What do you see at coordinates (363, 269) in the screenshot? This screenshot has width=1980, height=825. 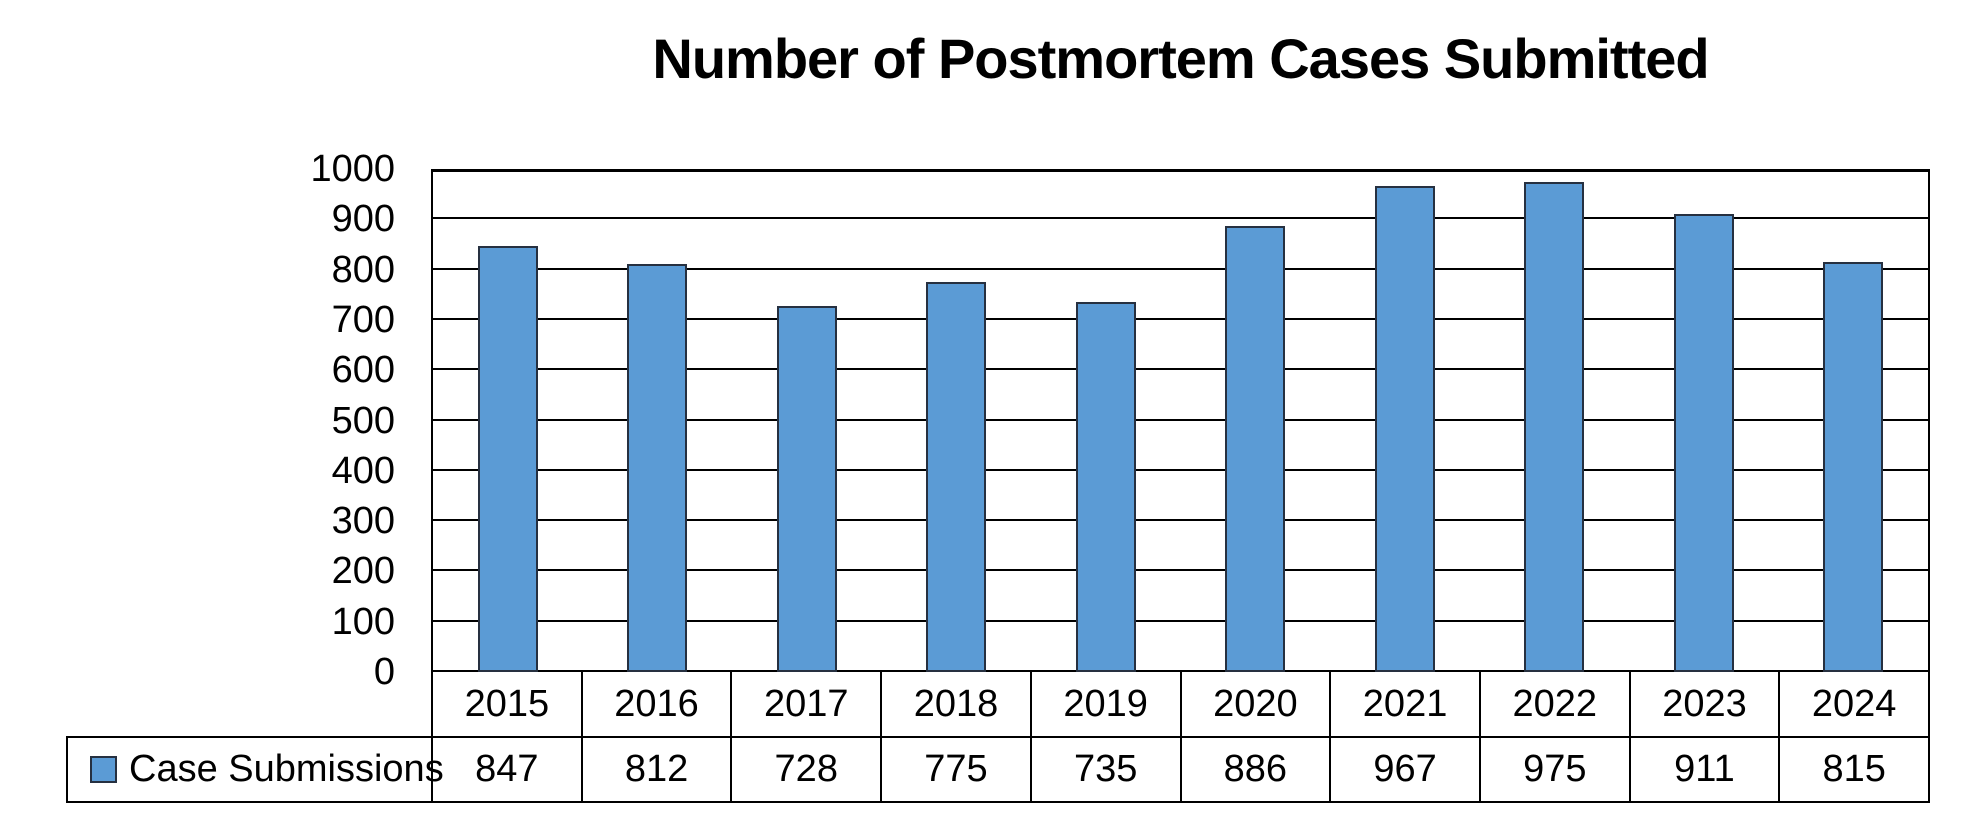 I see `y-tick-label-800: 800` at bounding box center [363, 269].